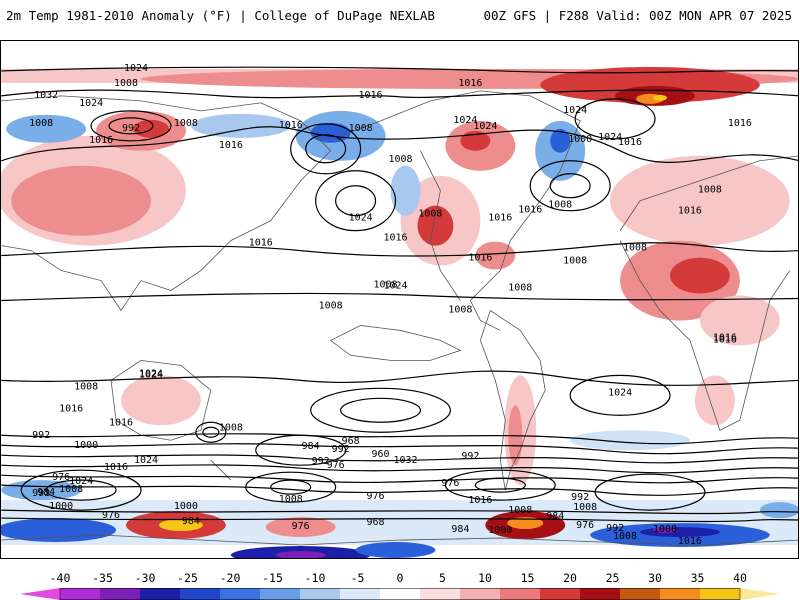 The image size is (800, 600). What do you see at coordinates (399, 459) in the screenshot?
I see `isobar-992-south` at bounding box center [399, 459].